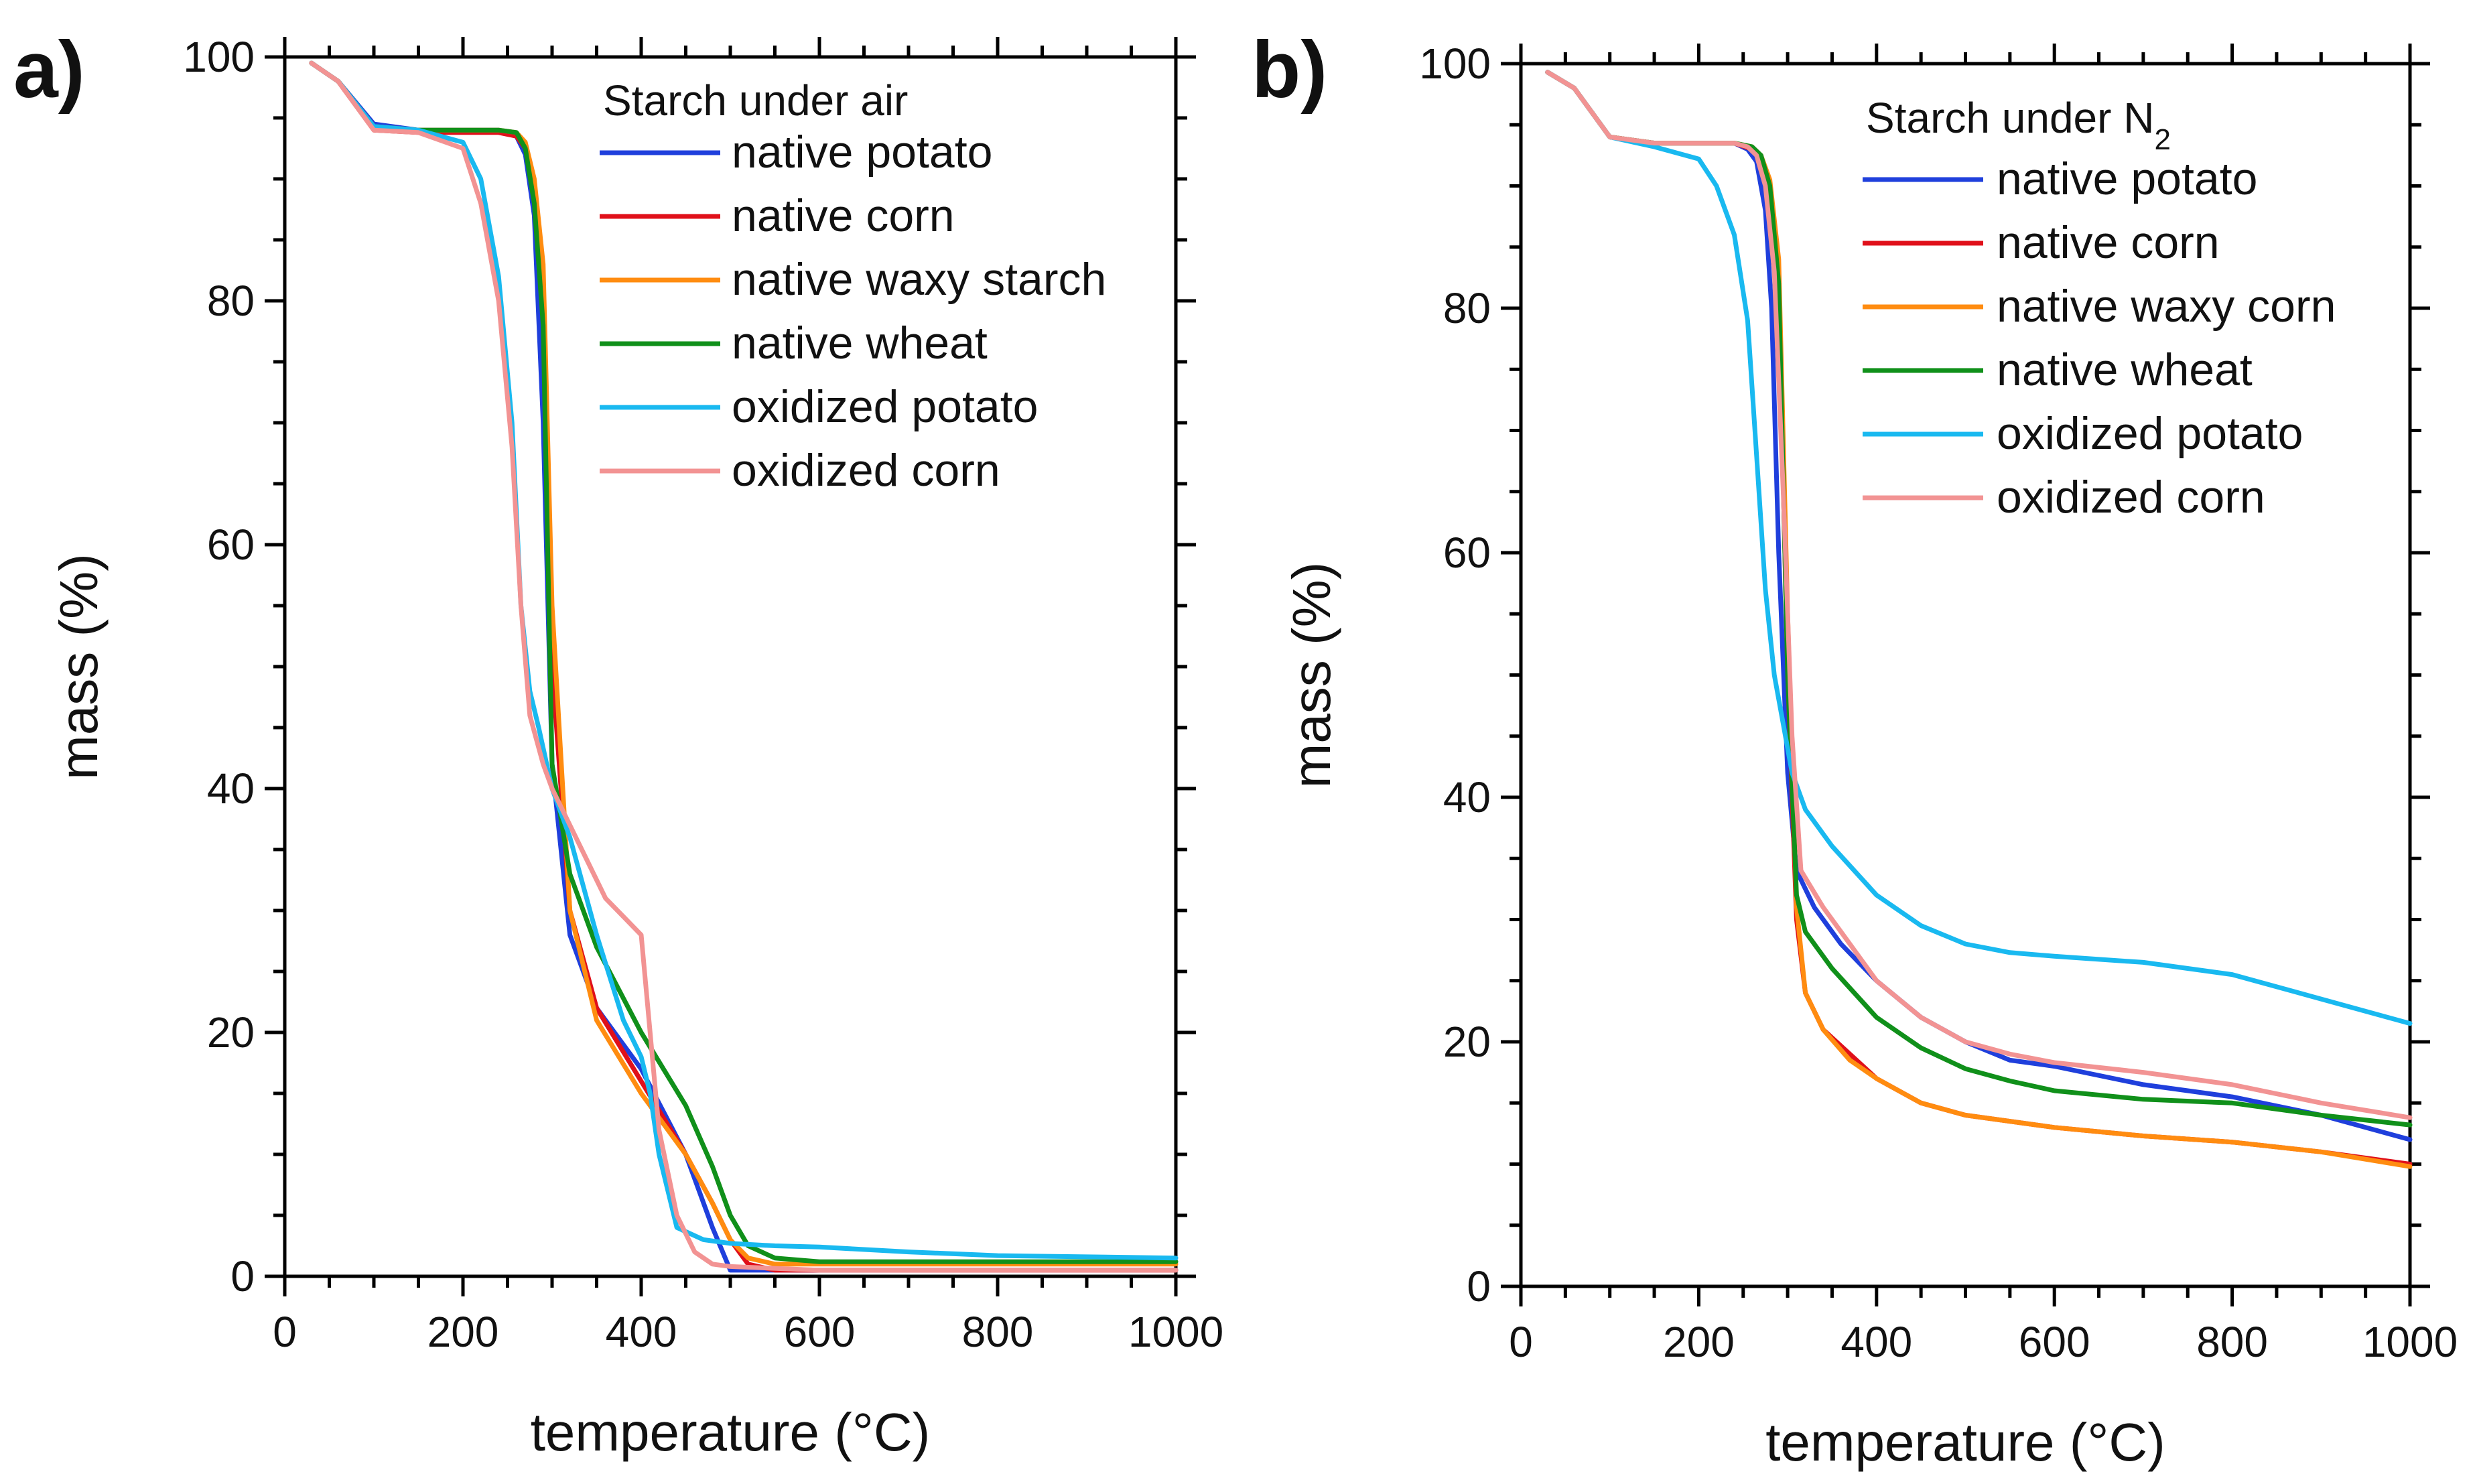 This screenshot has width=2477, height=1484. Describe the element at coordinates (49, 70) in the screenshot. I see `panel-label: a)` at that location.